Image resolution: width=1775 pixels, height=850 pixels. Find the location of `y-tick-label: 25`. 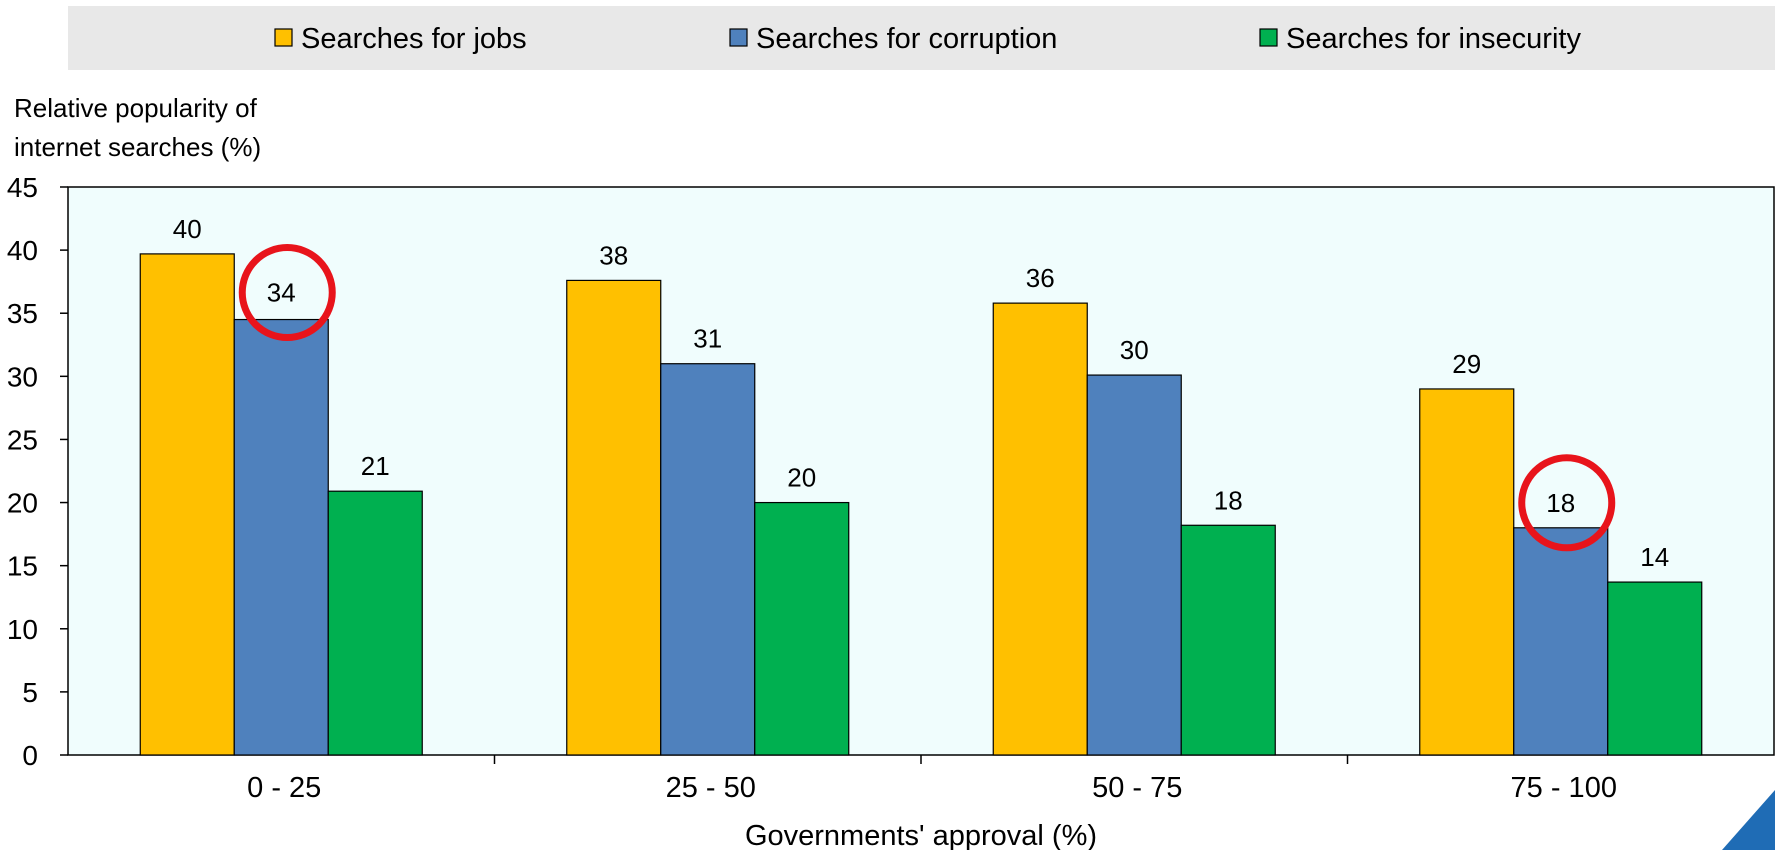

y-tick-label: 25 is located at coordinates (22, 439).